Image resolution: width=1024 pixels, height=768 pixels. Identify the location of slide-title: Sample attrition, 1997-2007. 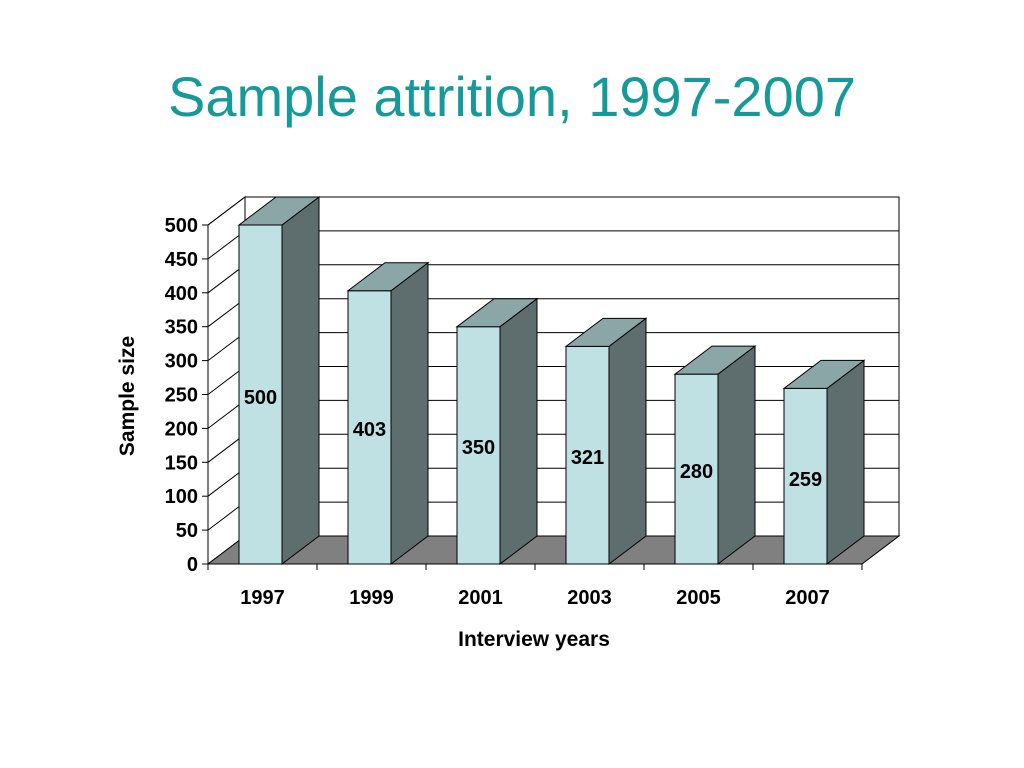
(512, 96).